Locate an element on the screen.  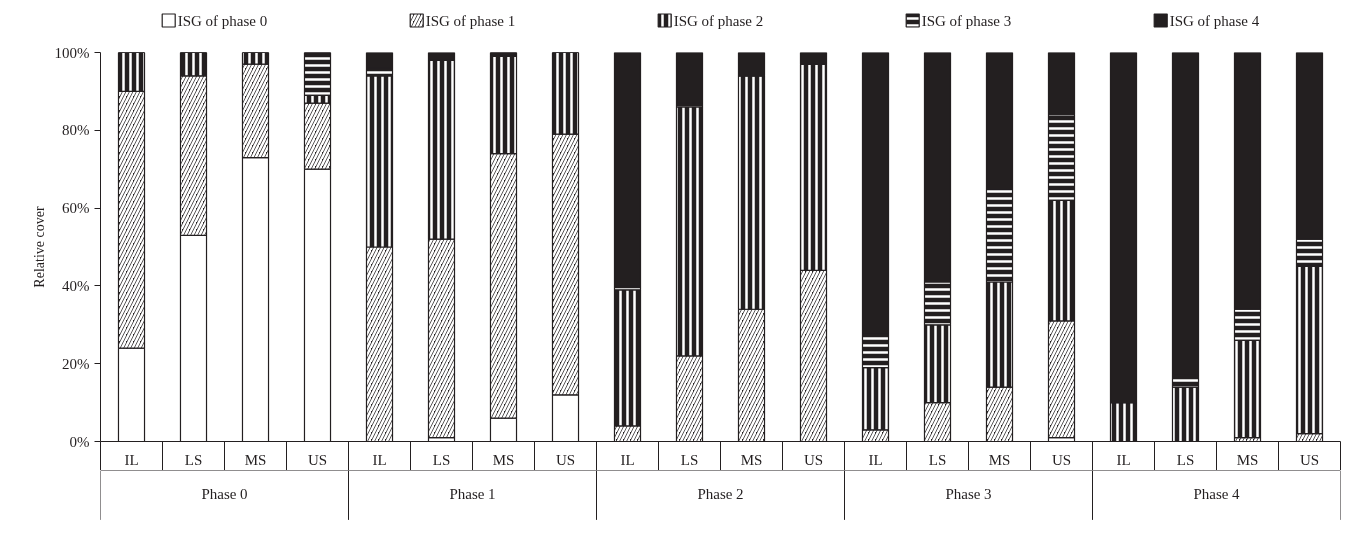
y-axis-title: Relative cover is located at coordinates (39, 247).